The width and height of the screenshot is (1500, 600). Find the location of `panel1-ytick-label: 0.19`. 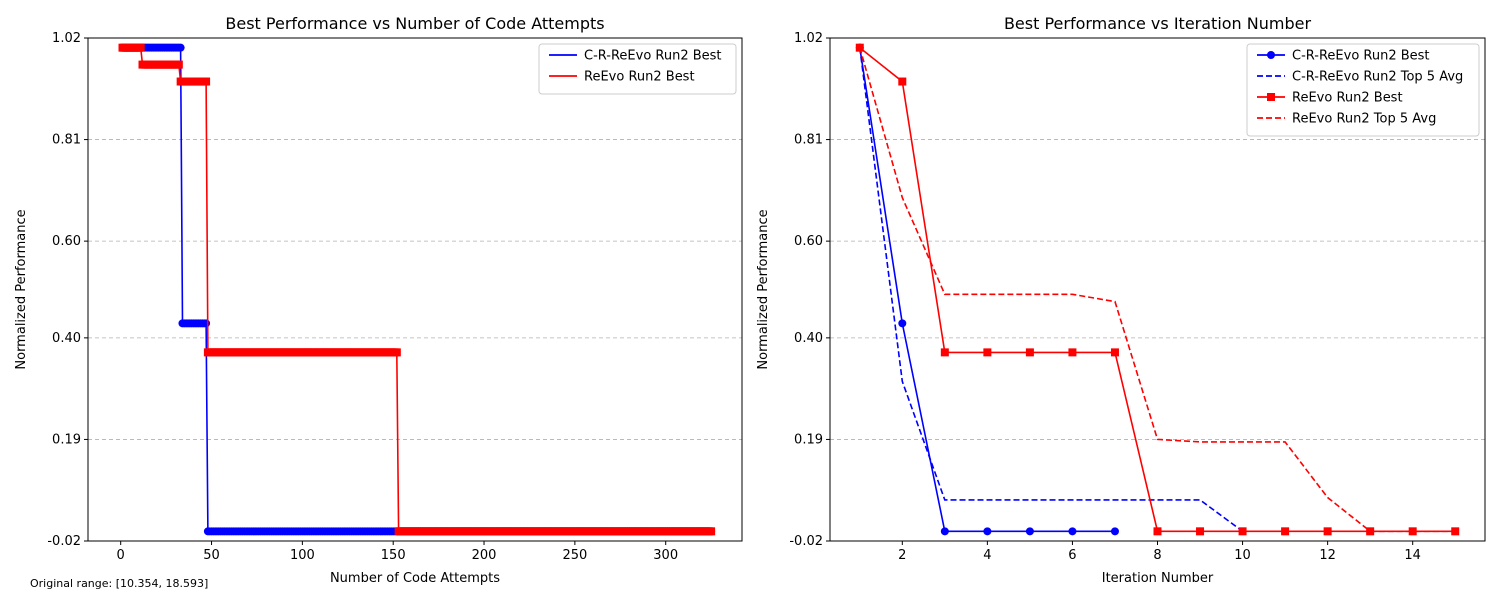

panel1-ytick-label: 0.19 is located at coordinates (66, 439).